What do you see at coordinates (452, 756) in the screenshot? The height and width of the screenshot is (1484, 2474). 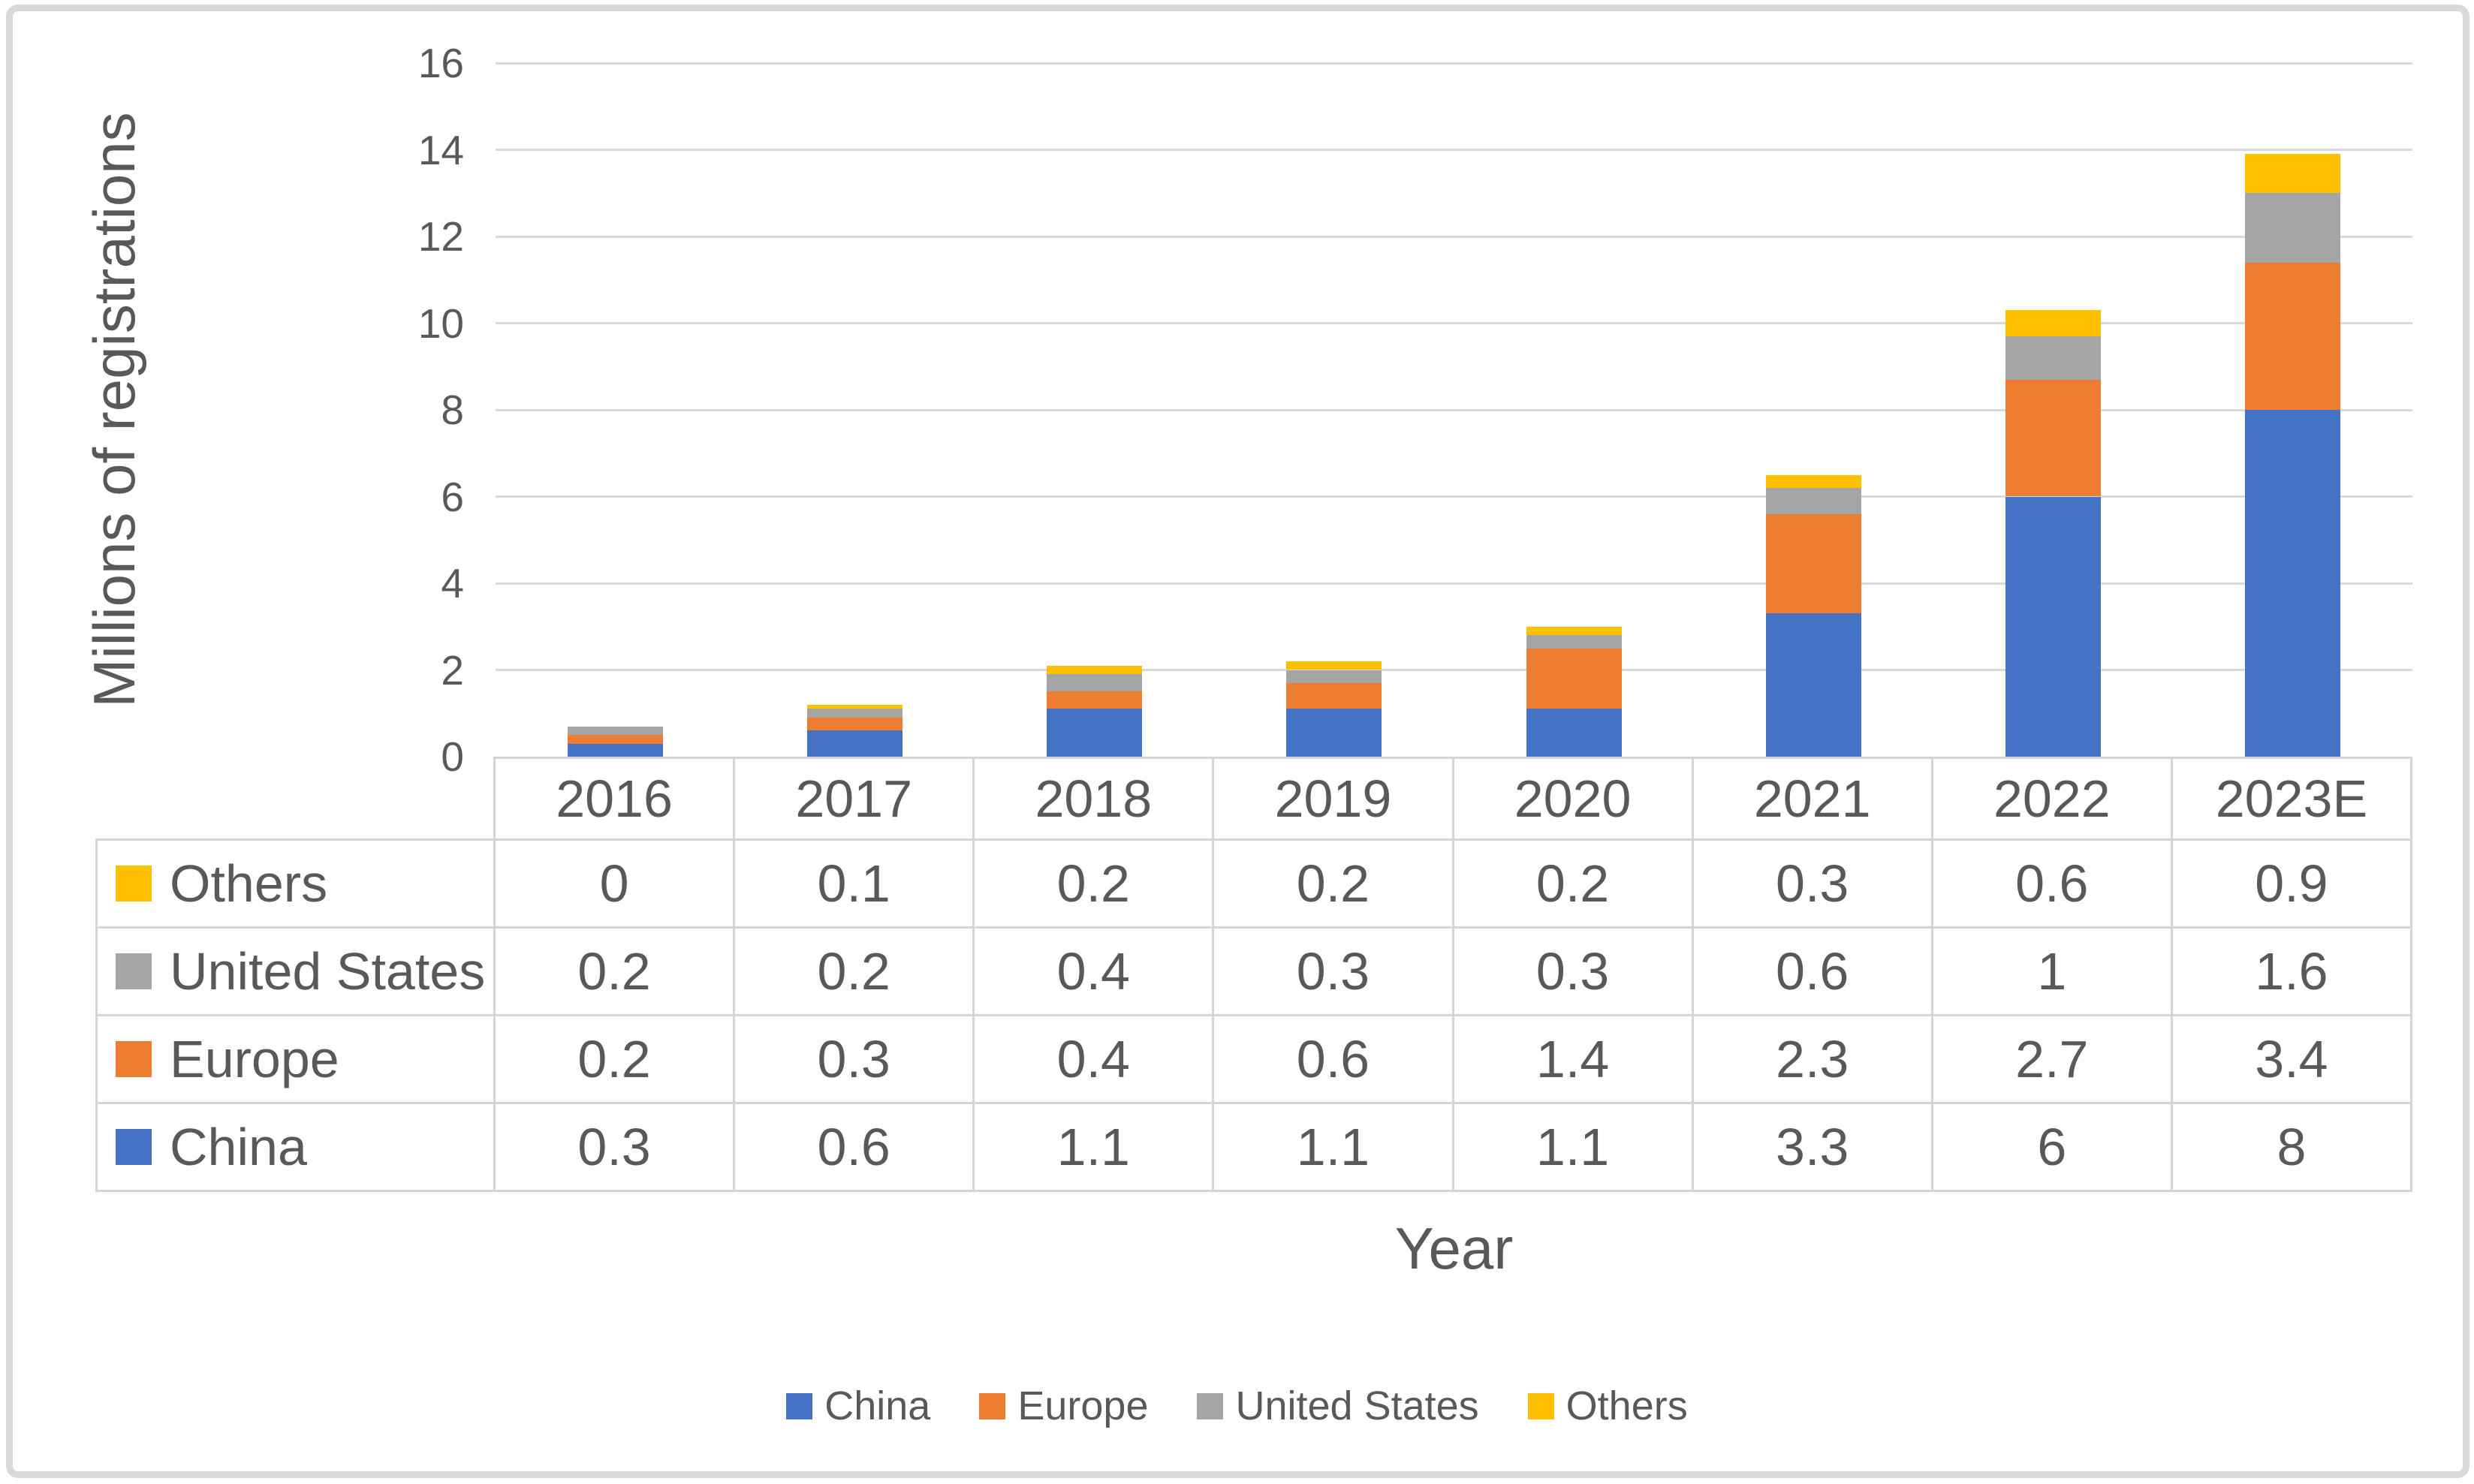 I see `y-tick-label-0: 0` at bounding box center [452, 756].